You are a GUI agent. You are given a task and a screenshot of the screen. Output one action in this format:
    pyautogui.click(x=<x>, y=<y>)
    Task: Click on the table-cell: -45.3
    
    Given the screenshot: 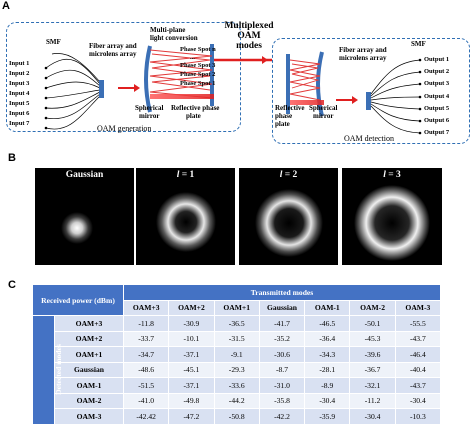 What is the action you would take?
    pyautogui.click(x=372, y=338)
    